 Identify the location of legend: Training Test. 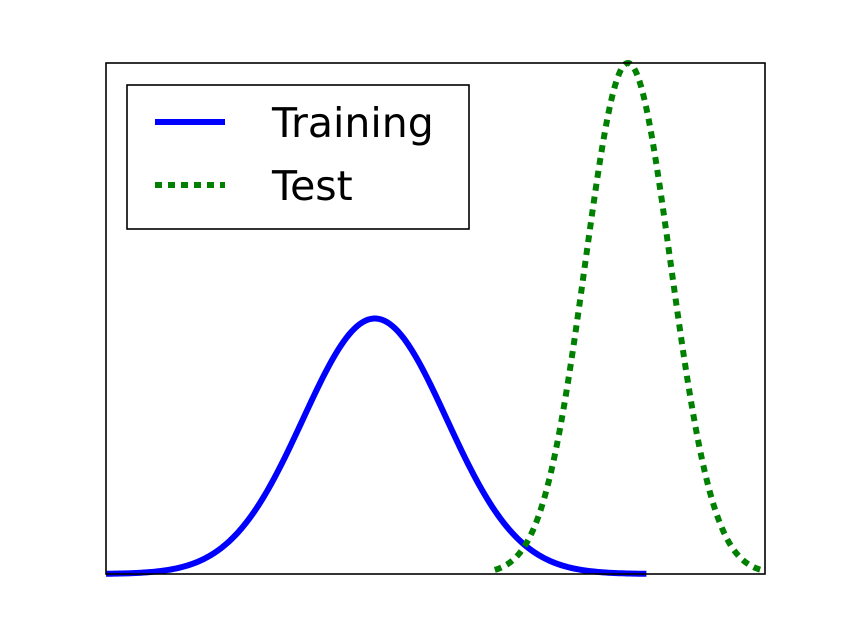
(298, 157).